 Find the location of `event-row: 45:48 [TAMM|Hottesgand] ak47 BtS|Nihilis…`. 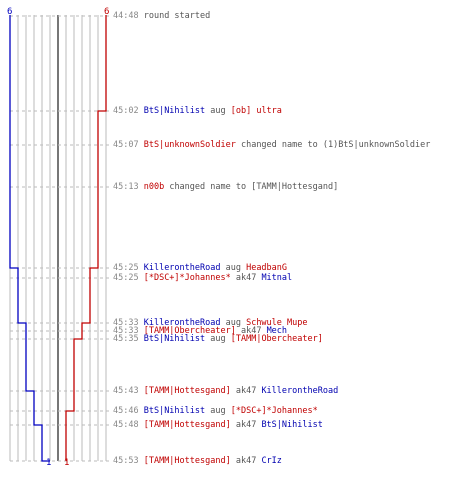

event-row: 45:48 [TAMM|Hottesgand] ak47 BtS|Nihilis… is located at coordinates (218, 425).